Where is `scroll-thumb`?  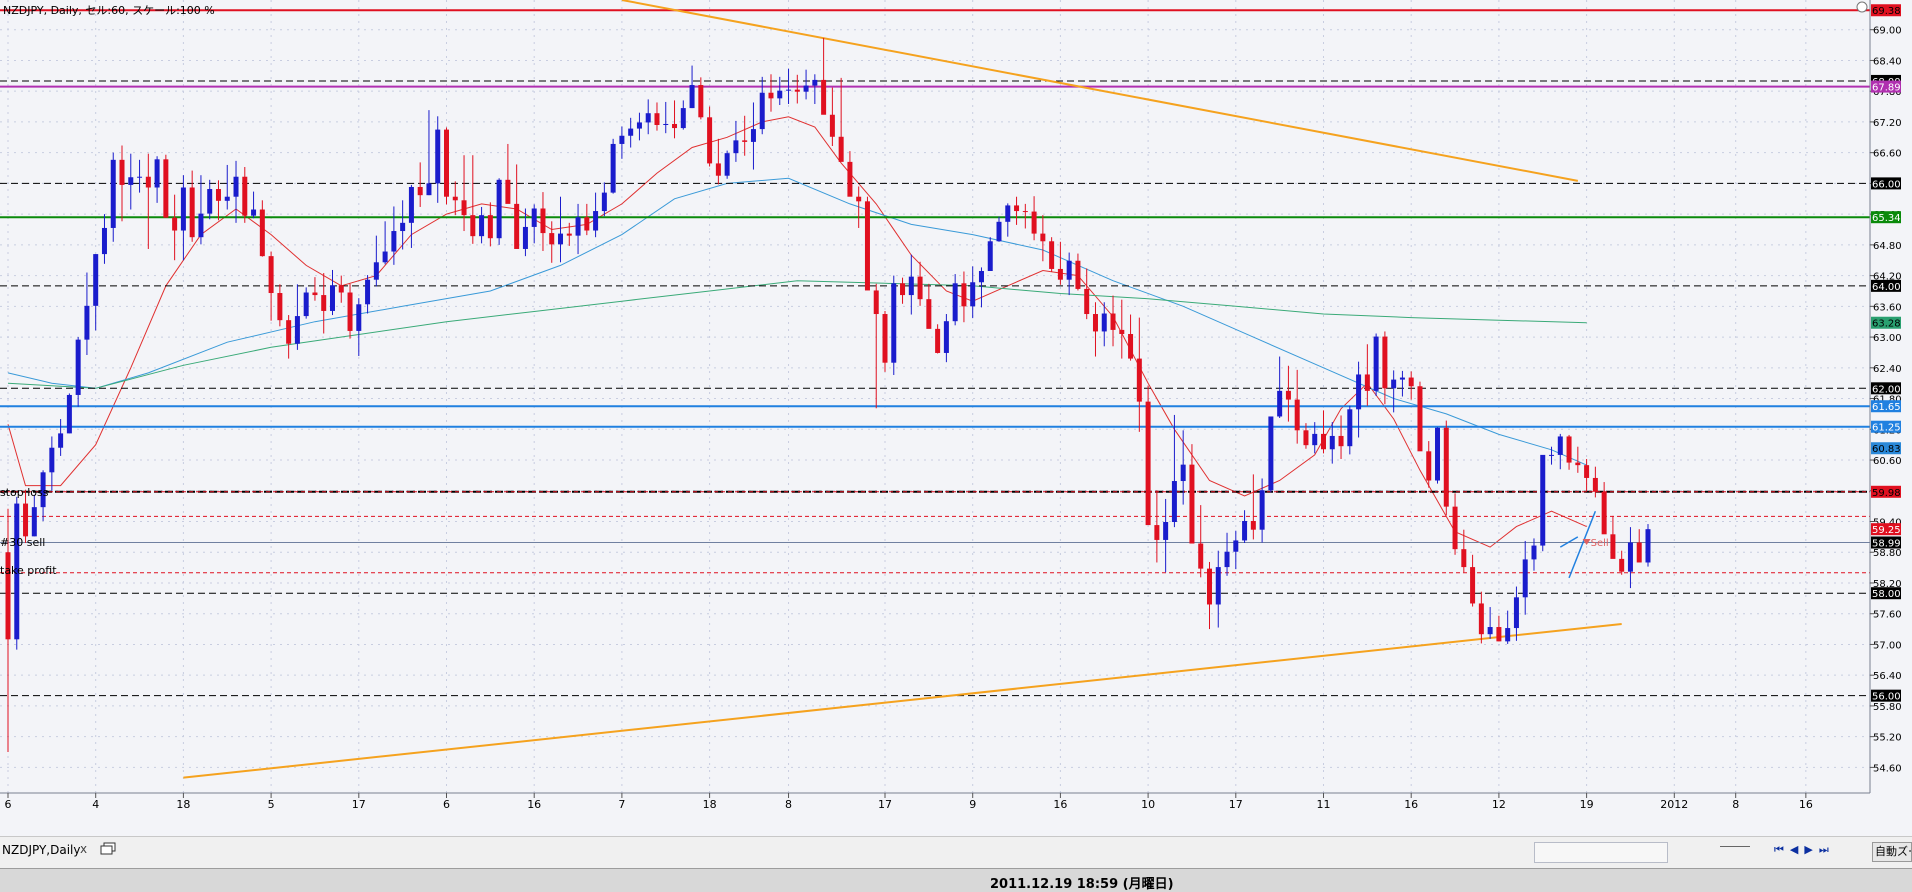
scroll-thumb is located at coordinates (1735, 846).